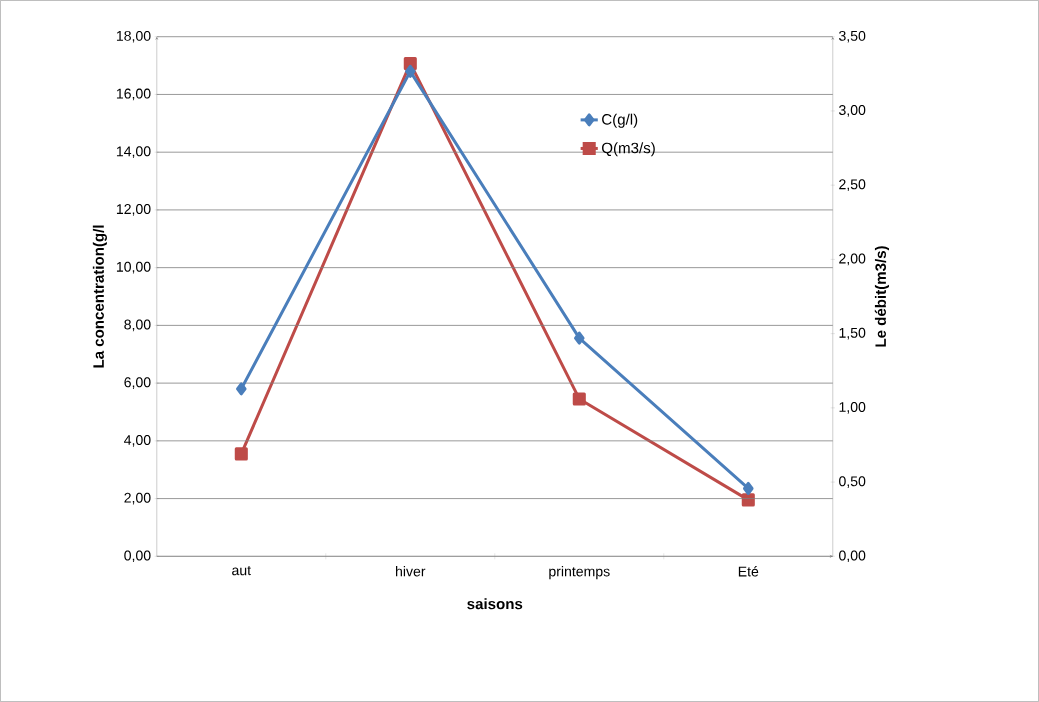 The width and height of the screenshot is (1039, 702). I want to click on y-tick-label: 10,00, so click(133, 267).